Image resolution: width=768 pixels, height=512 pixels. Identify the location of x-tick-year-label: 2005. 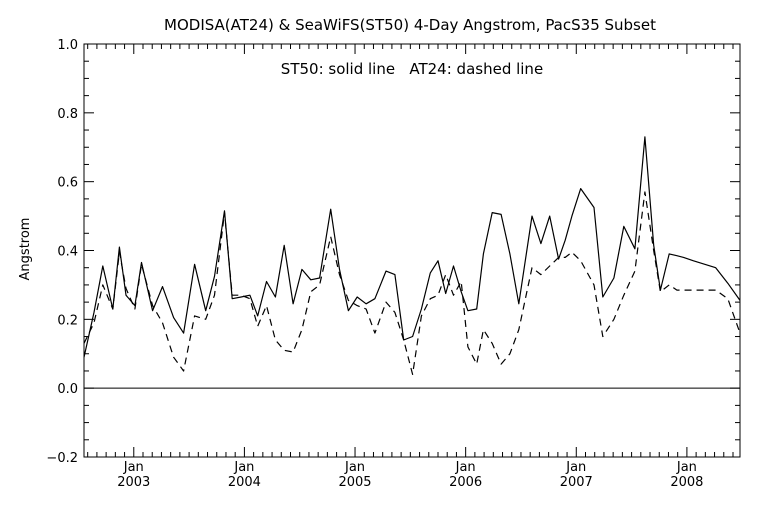
(354, 482).